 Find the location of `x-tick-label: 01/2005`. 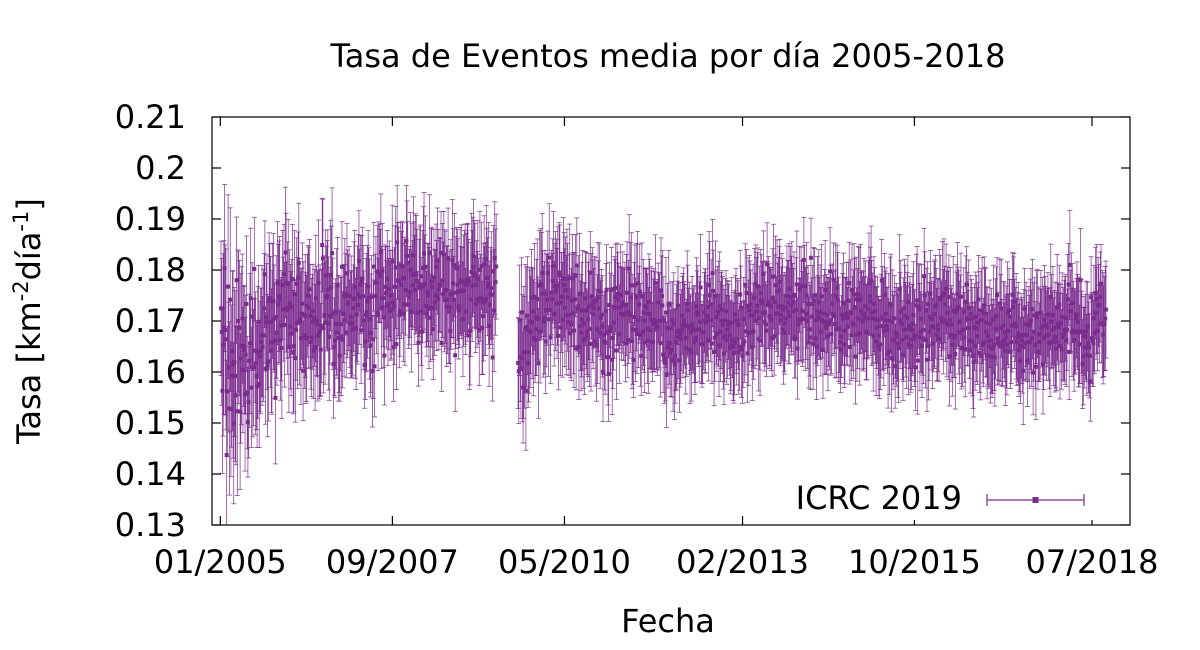

x-tick-label: 01/2005 is located at coordinates (220, 562).